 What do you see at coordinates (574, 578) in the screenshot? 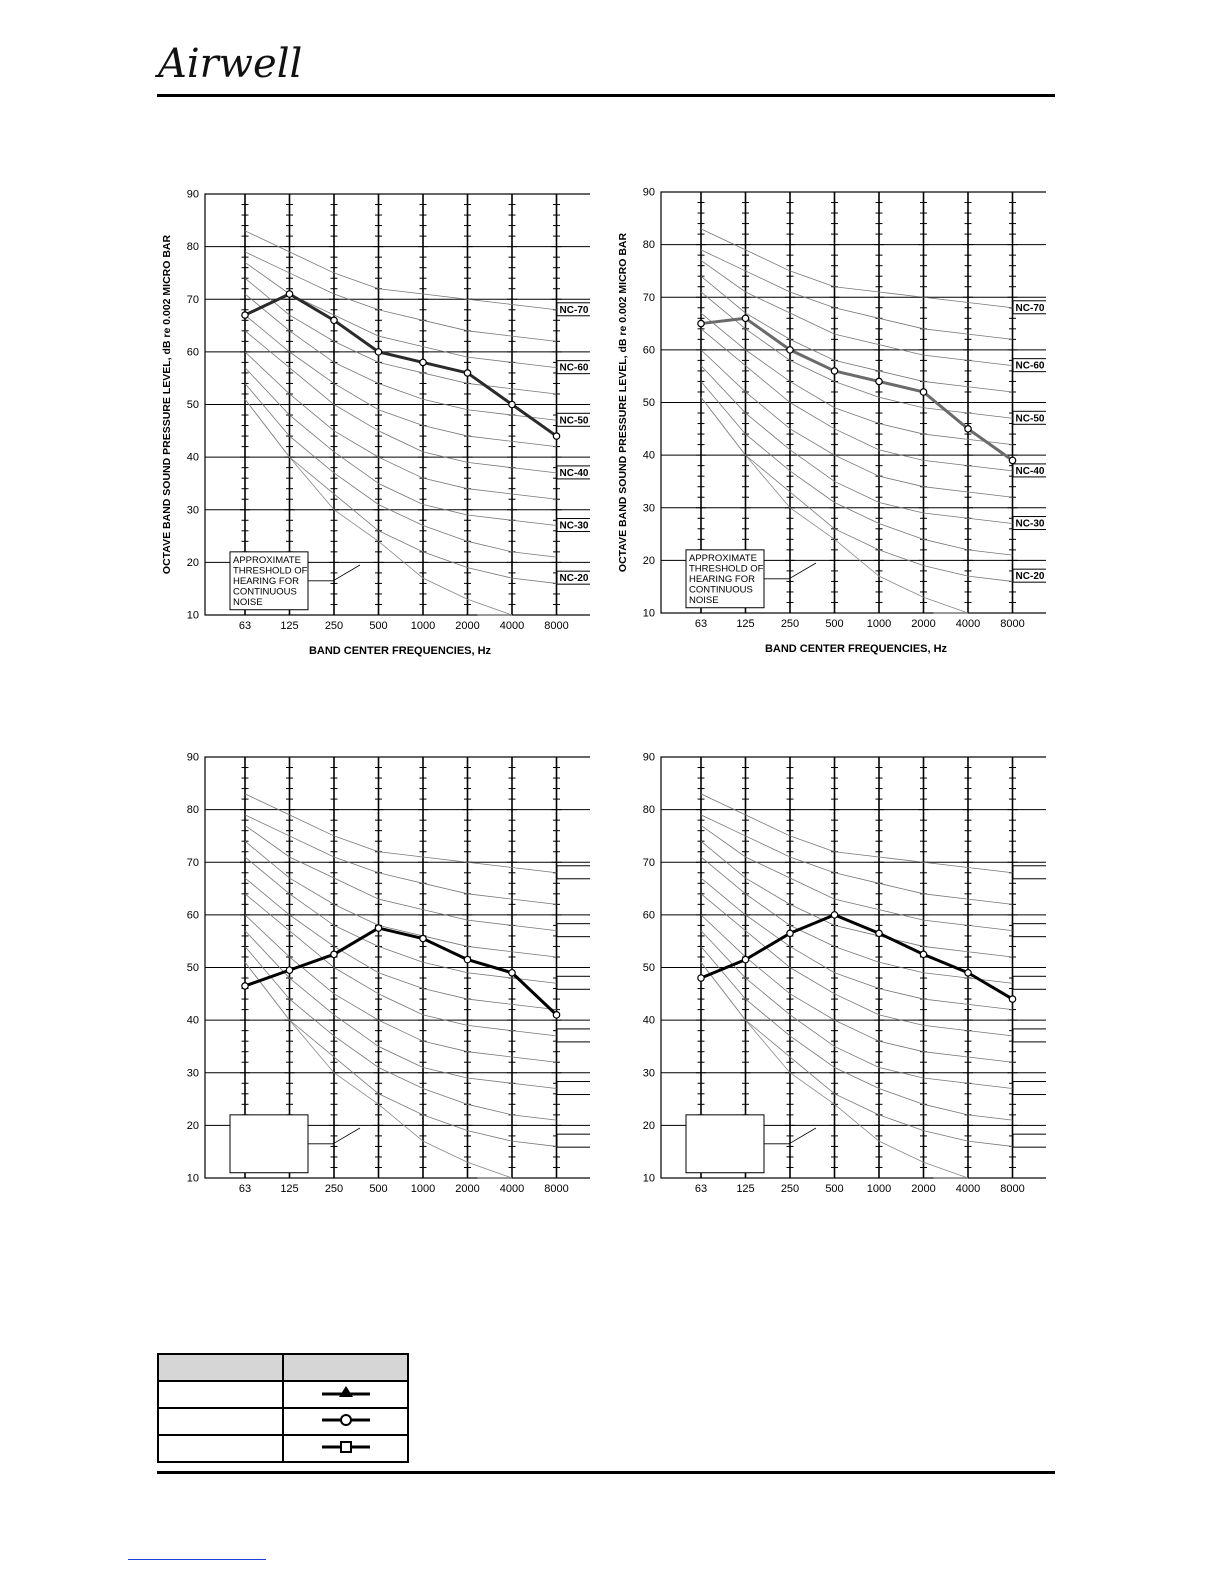
I see `nc-label: NC-20` at bounding box center [574, 578].